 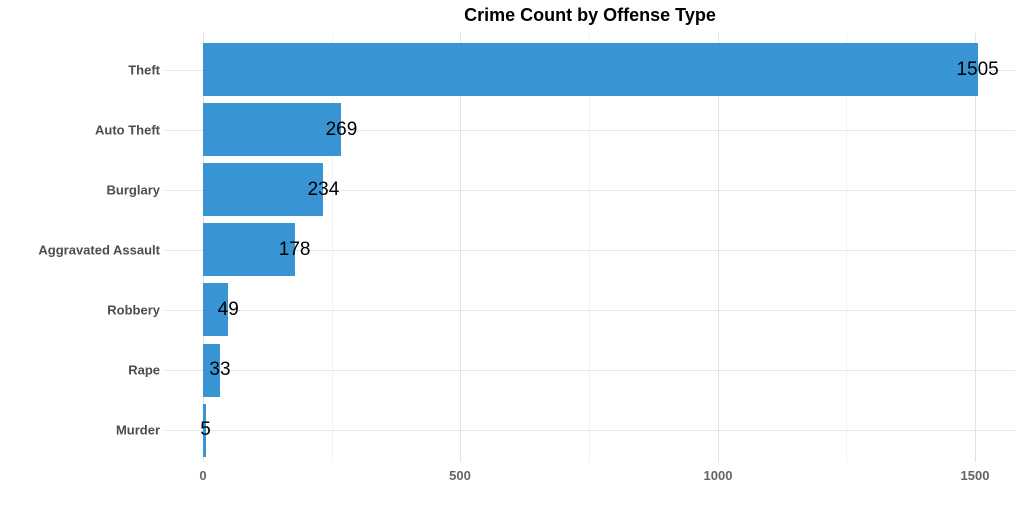 I want to click on category-label-burglary: Burglary, so click(x=133, y=190).